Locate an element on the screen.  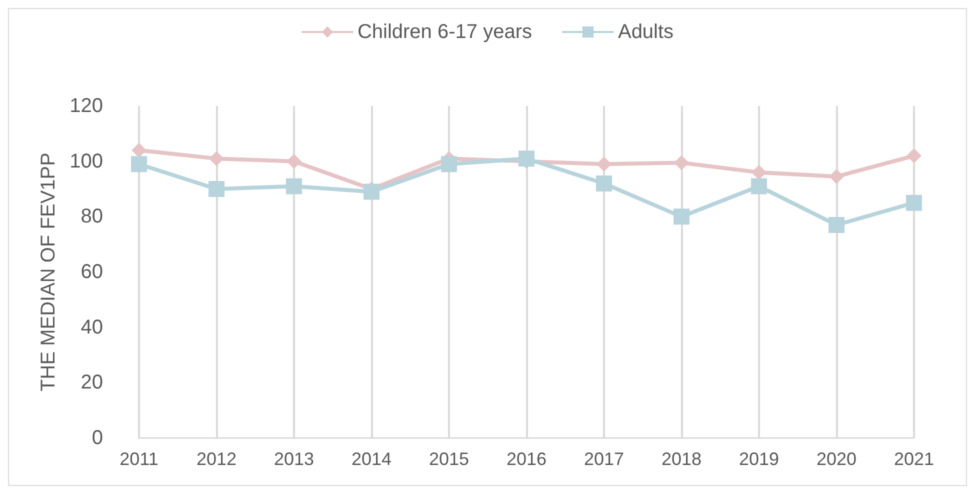
x-tick-label: 2019 is located at coordinates (759, 459).